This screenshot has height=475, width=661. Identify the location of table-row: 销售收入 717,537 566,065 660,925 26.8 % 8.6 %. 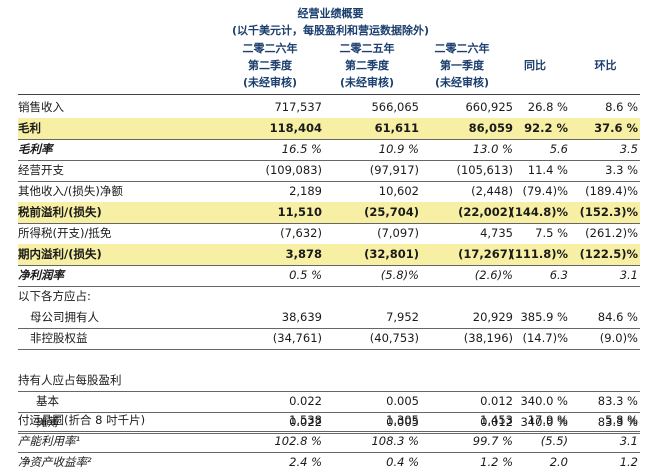
(329, 108).